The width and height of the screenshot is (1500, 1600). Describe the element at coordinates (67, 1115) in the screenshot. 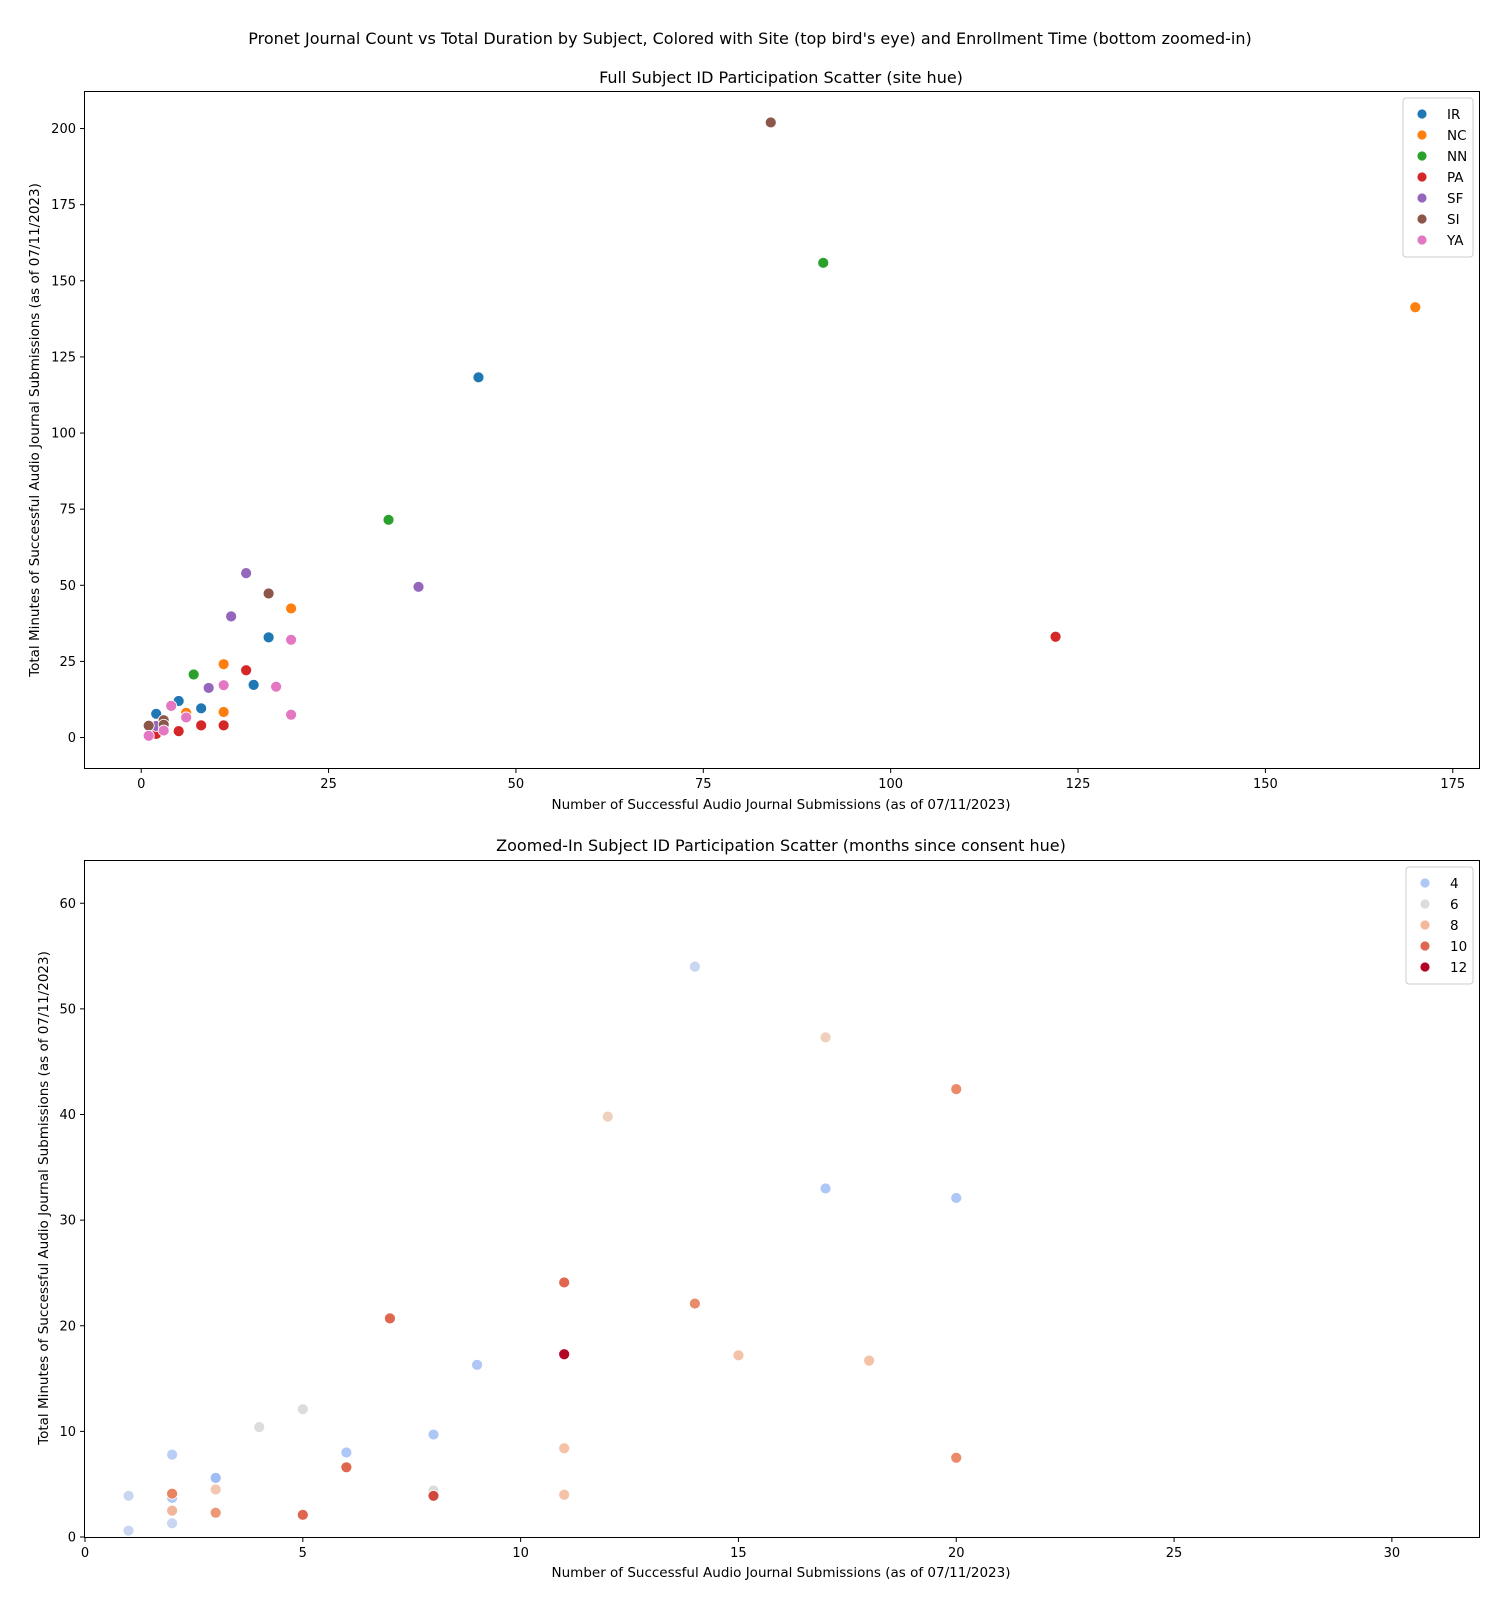

I see `y-tick-label: 40` at that location.